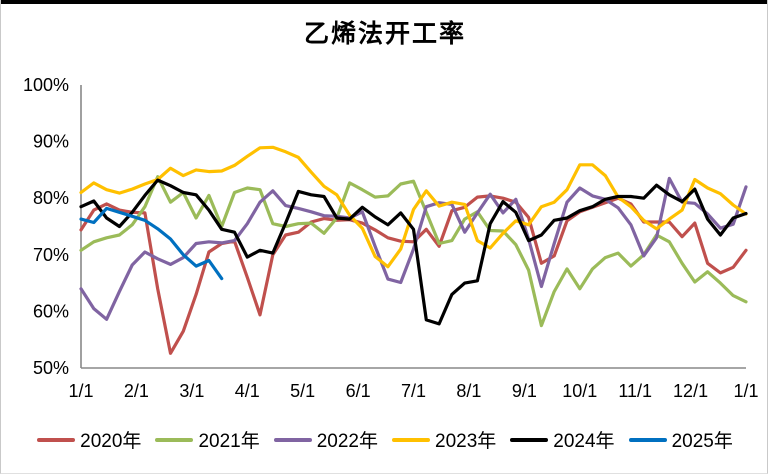 This screenshot has height=474, width=768. Describe the element at coordinates (384, 34) in the screenshot. I see `chart-title: 乙烯法开工率` at that location.